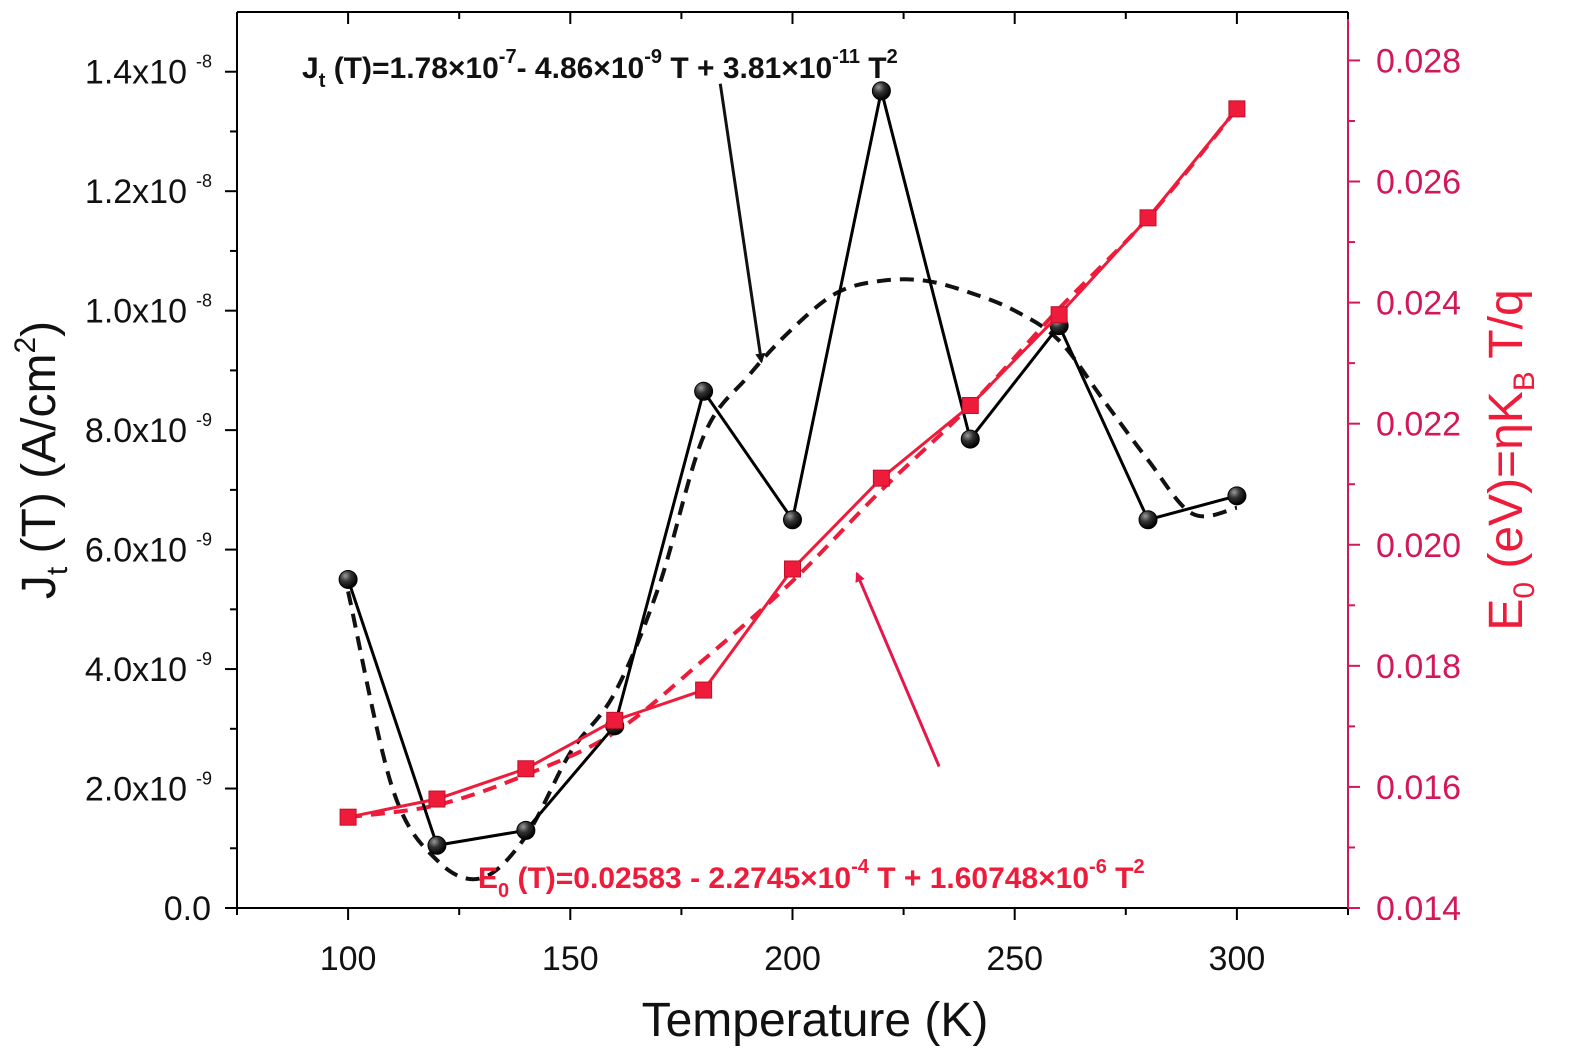  I want to click on right-eq-sup3: 2, so click(1139, 867).